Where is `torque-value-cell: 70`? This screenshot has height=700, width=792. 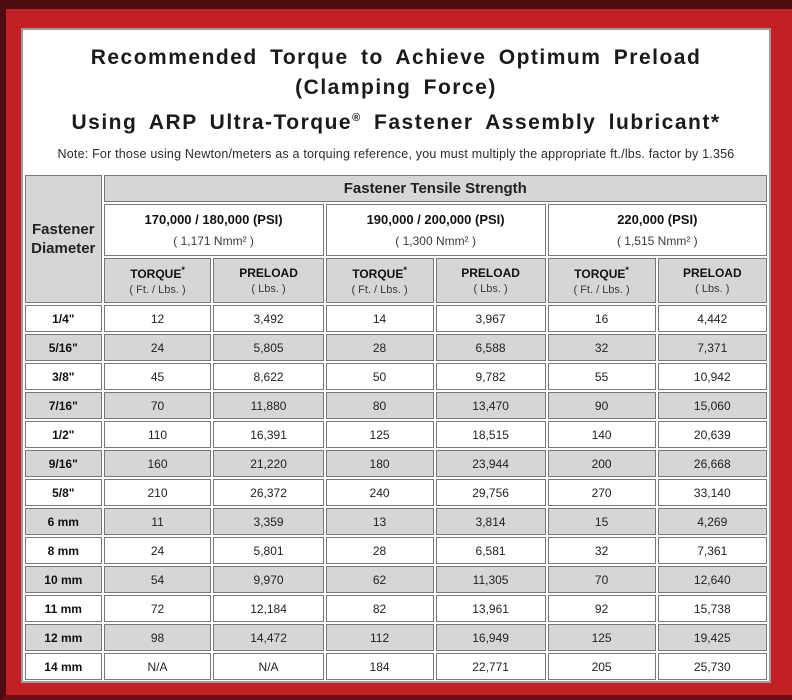
torque-value-cell: 70 is located at coordinates (157, 405).